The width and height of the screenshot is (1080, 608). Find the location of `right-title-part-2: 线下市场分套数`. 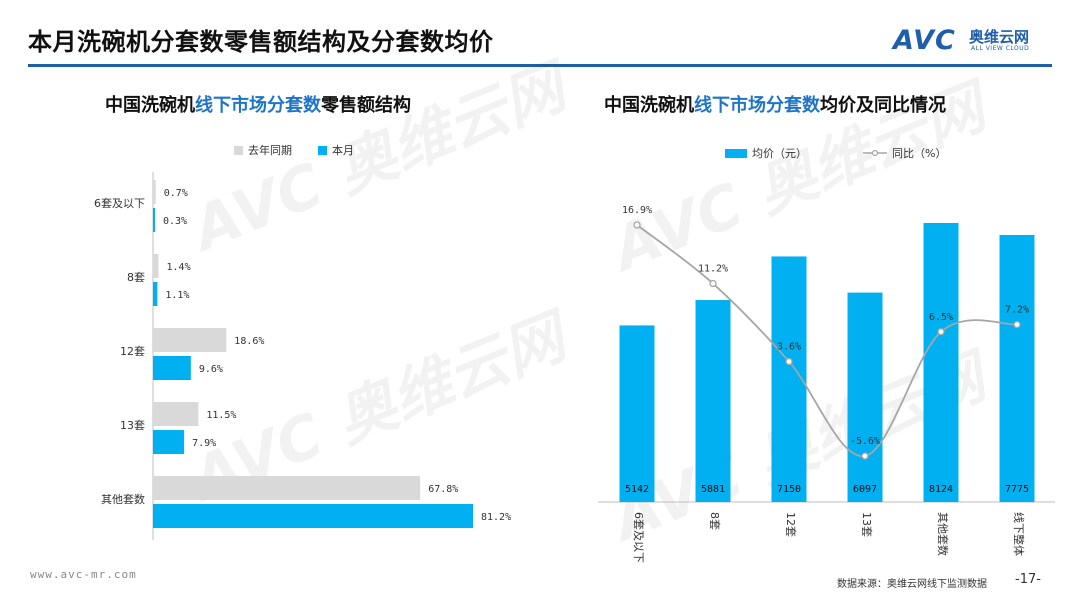

right-title-part-2: 线下市场分套数 is located at coordinates (757, 105).